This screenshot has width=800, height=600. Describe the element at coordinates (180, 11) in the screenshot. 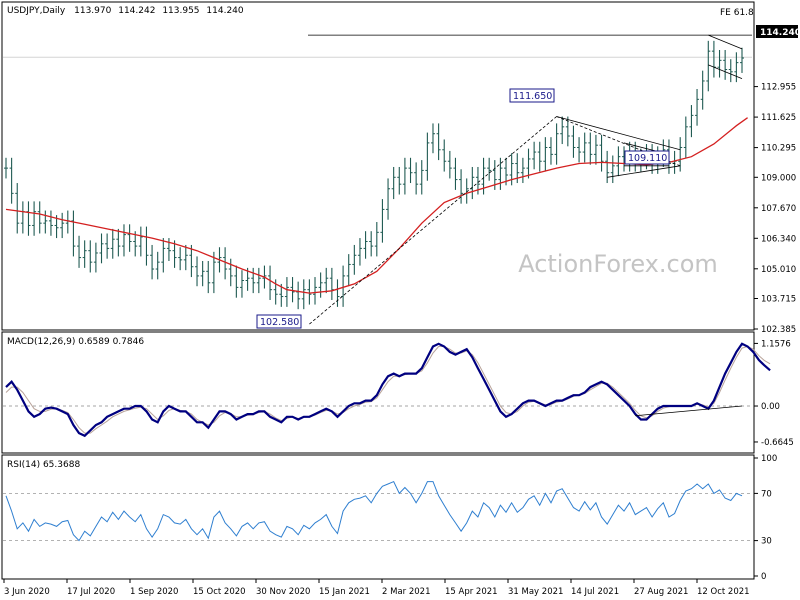

I see `ohlc-low: 113.955` at that location.